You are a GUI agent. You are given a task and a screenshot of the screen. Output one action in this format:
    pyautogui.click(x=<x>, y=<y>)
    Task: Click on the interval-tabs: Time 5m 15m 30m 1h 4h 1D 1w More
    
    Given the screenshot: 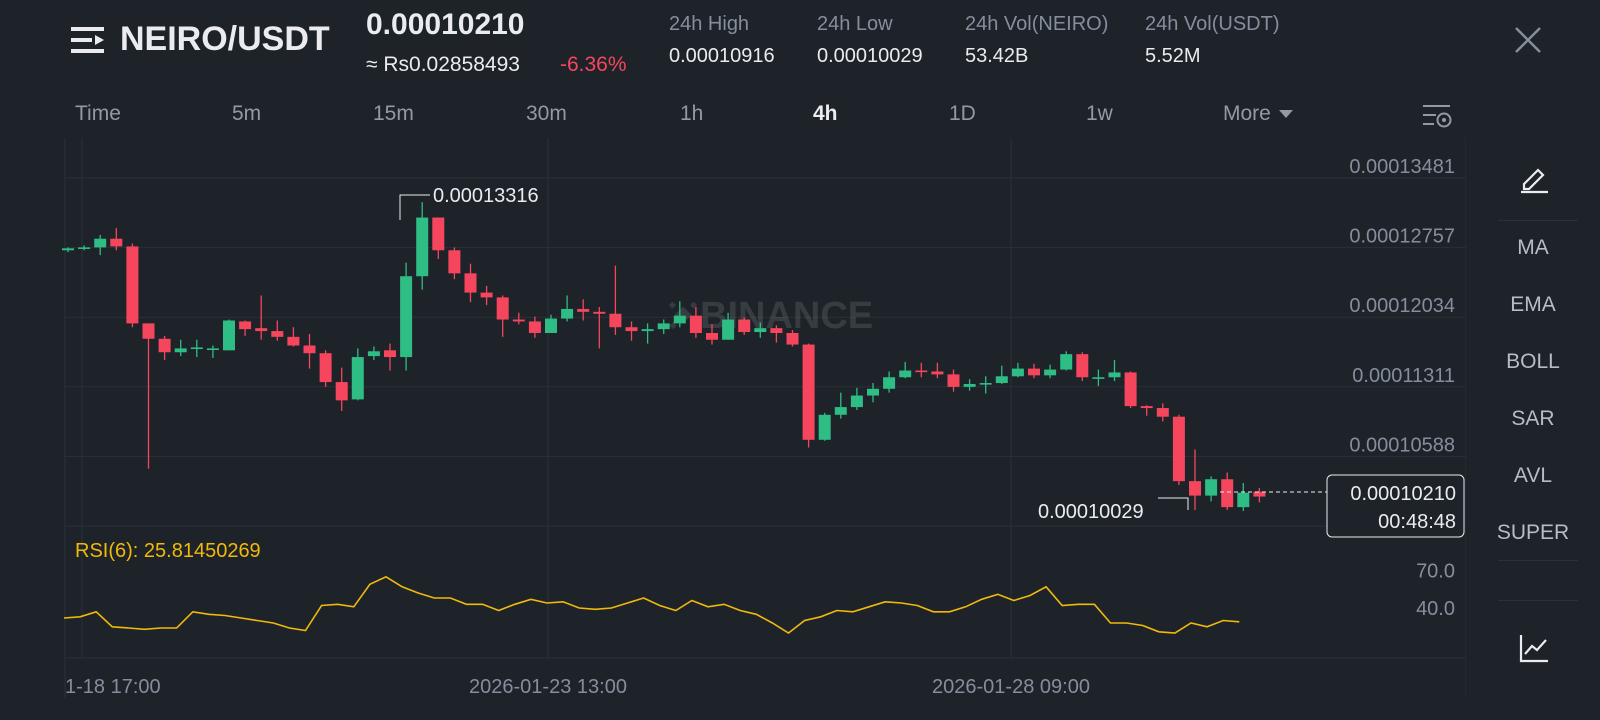 What is the action you would take?
    pyautogui.click(x=730, y=116)
    